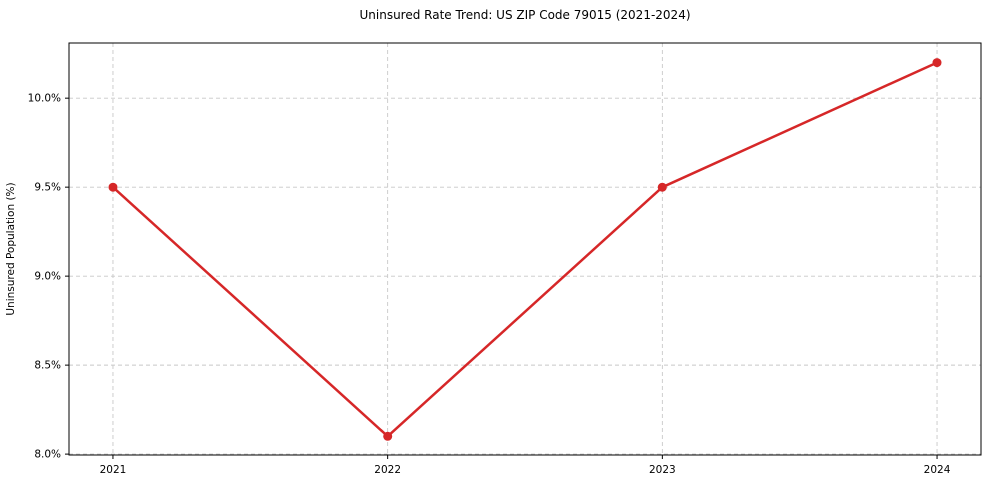  What do you see at coordinates (387, 470) in the screenshot?
I see `x-tick-label: 2022` at bounding box center [387, 470].